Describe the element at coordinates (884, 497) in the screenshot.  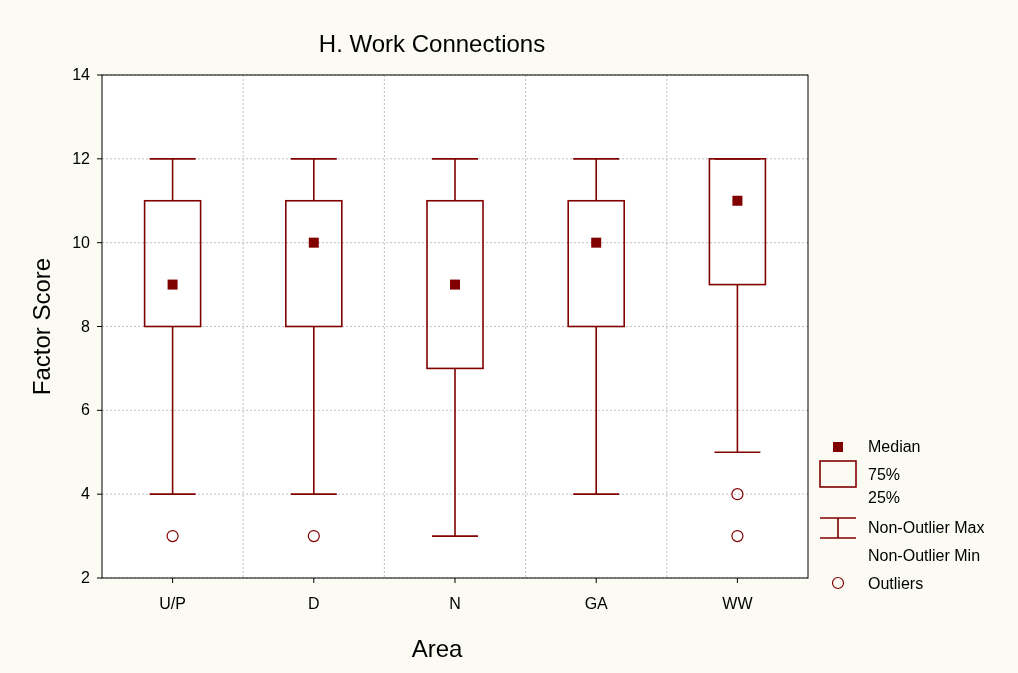
I see `text: 25%` at that location.